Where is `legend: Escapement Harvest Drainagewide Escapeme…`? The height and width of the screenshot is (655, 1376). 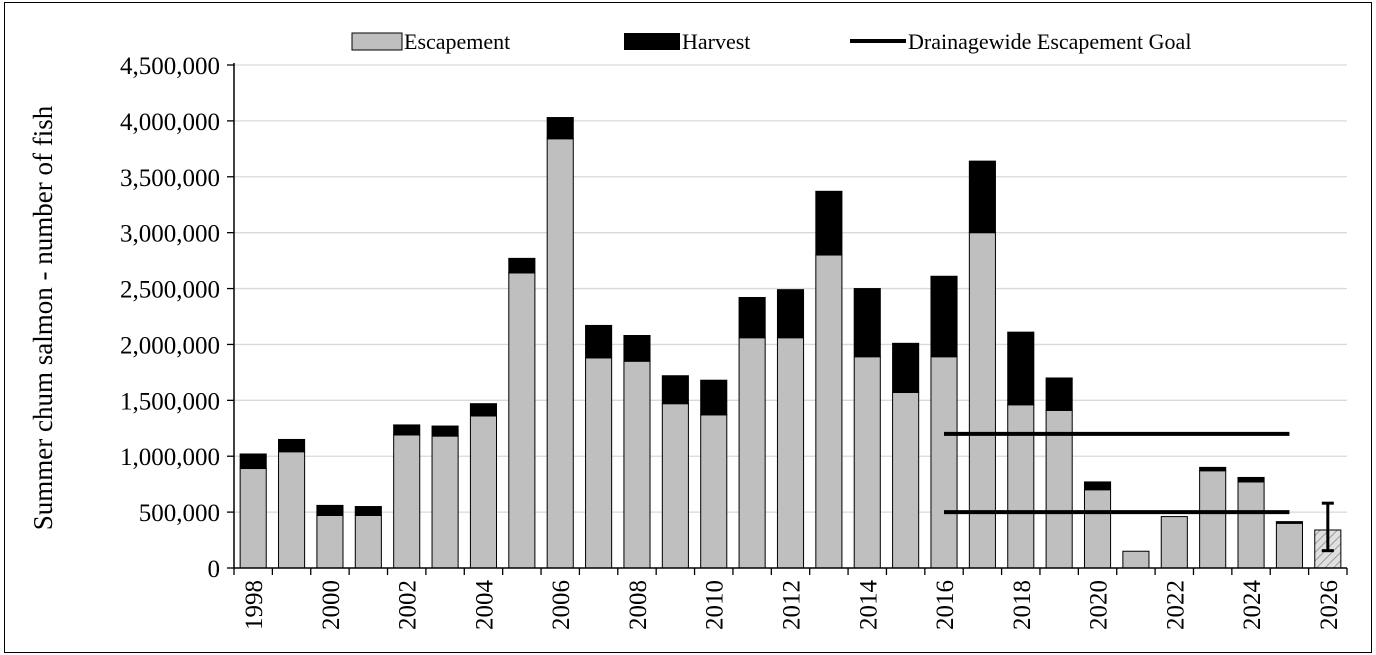 legend: Escapement Harvest Drainagewide Escapeme… is located at coordinates (771, 41).